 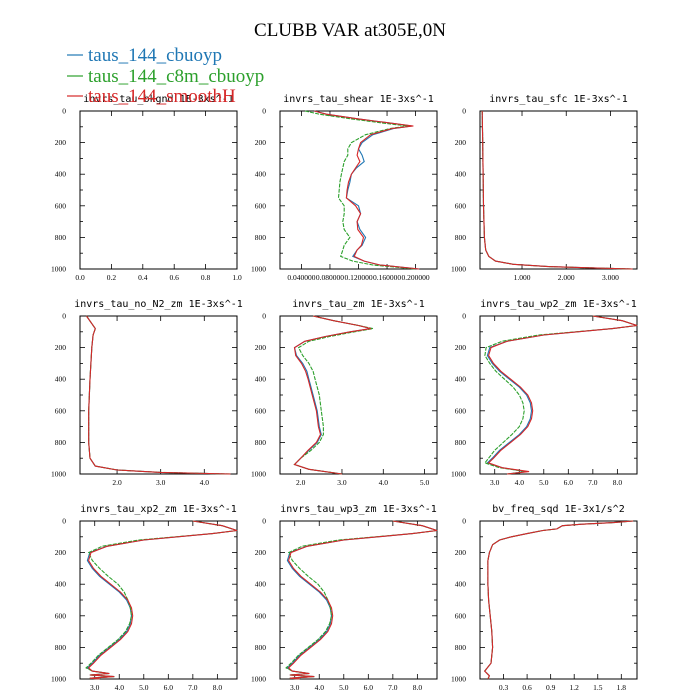 What do you see at coordinates (358, 99) in the screenshot?
I see `panel-title: invrs_tau_shear 1E-3xs^-1` at bounding box center [358, 99].